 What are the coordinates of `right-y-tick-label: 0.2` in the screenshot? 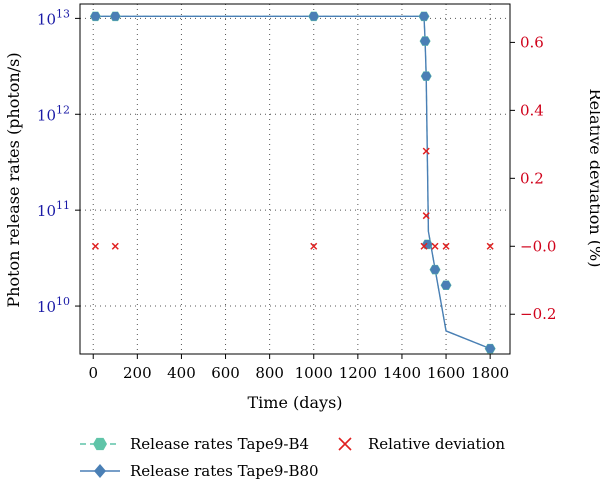 It's located at (532, 178).